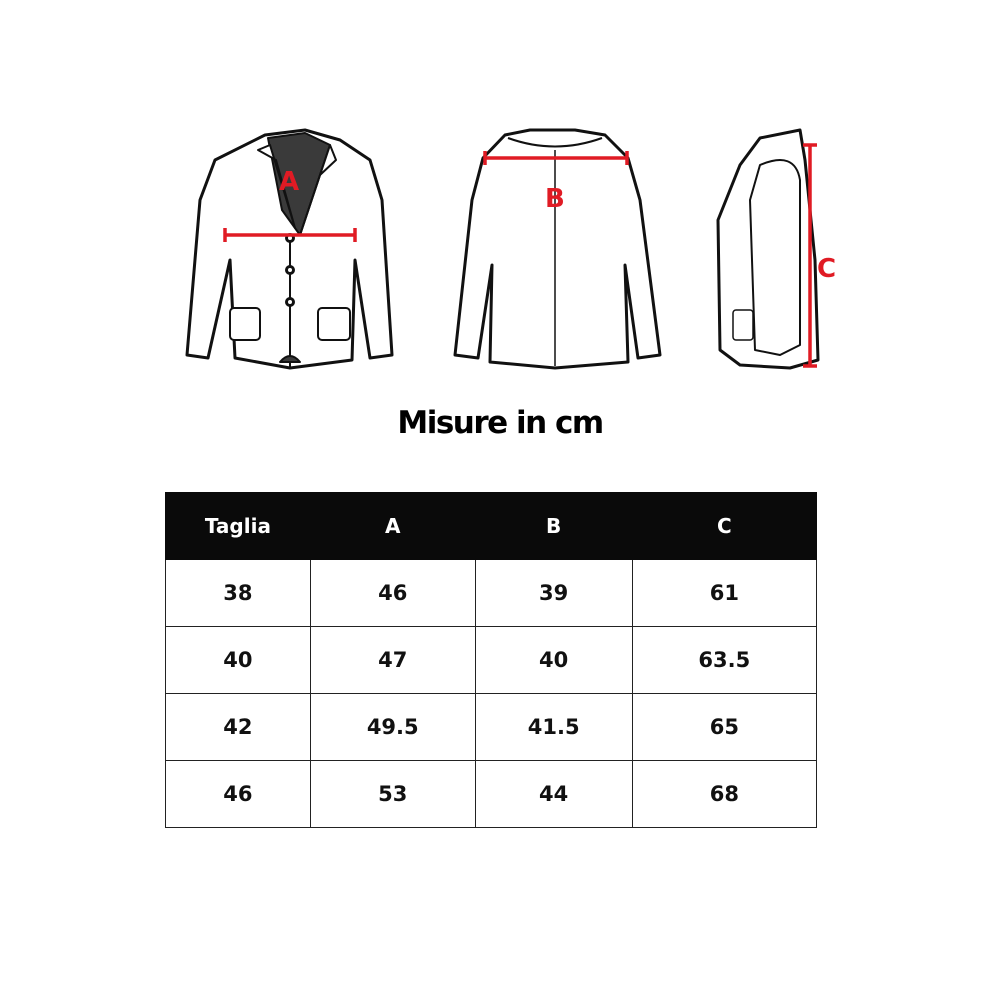  I want to click on table-row: 42 49.5 41.5 65, so click(491, 727).